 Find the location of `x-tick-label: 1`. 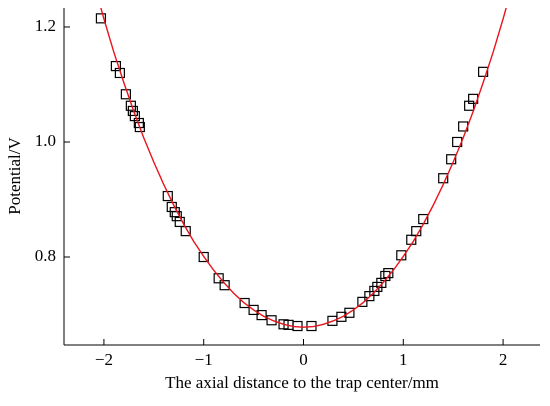

x-tick-label: 1 is located at coordinates (403, 359).